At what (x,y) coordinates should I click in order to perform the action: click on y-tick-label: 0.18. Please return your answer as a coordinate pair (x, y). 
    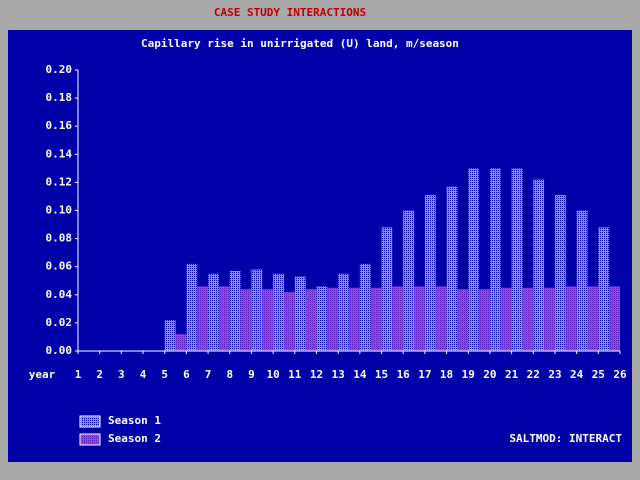
    Looking at the image, I should click on (59, 97).